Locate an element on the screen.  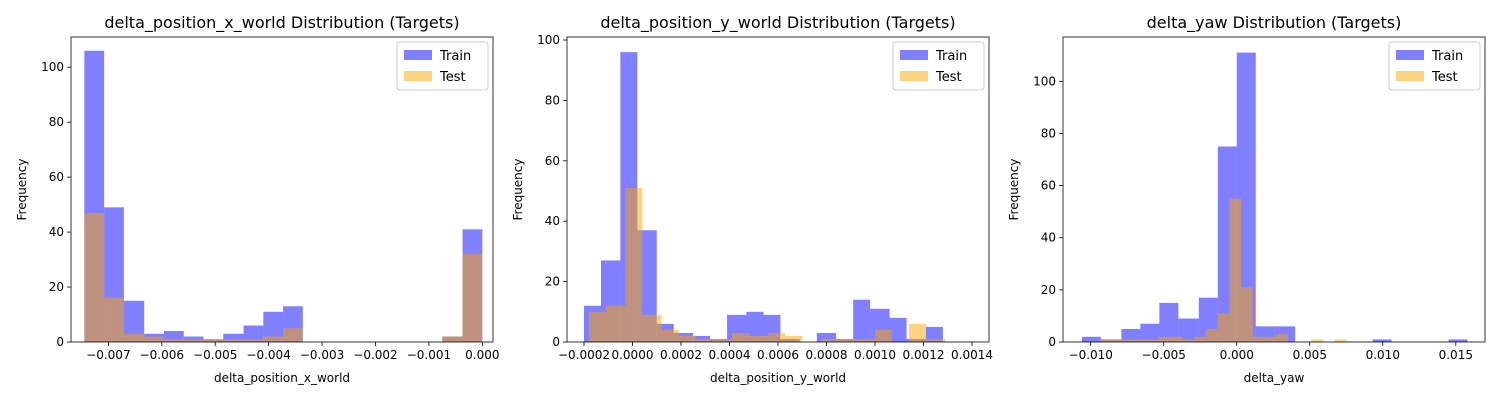
x-tick-label: −0.0002 is located at coordinates (584, 355).